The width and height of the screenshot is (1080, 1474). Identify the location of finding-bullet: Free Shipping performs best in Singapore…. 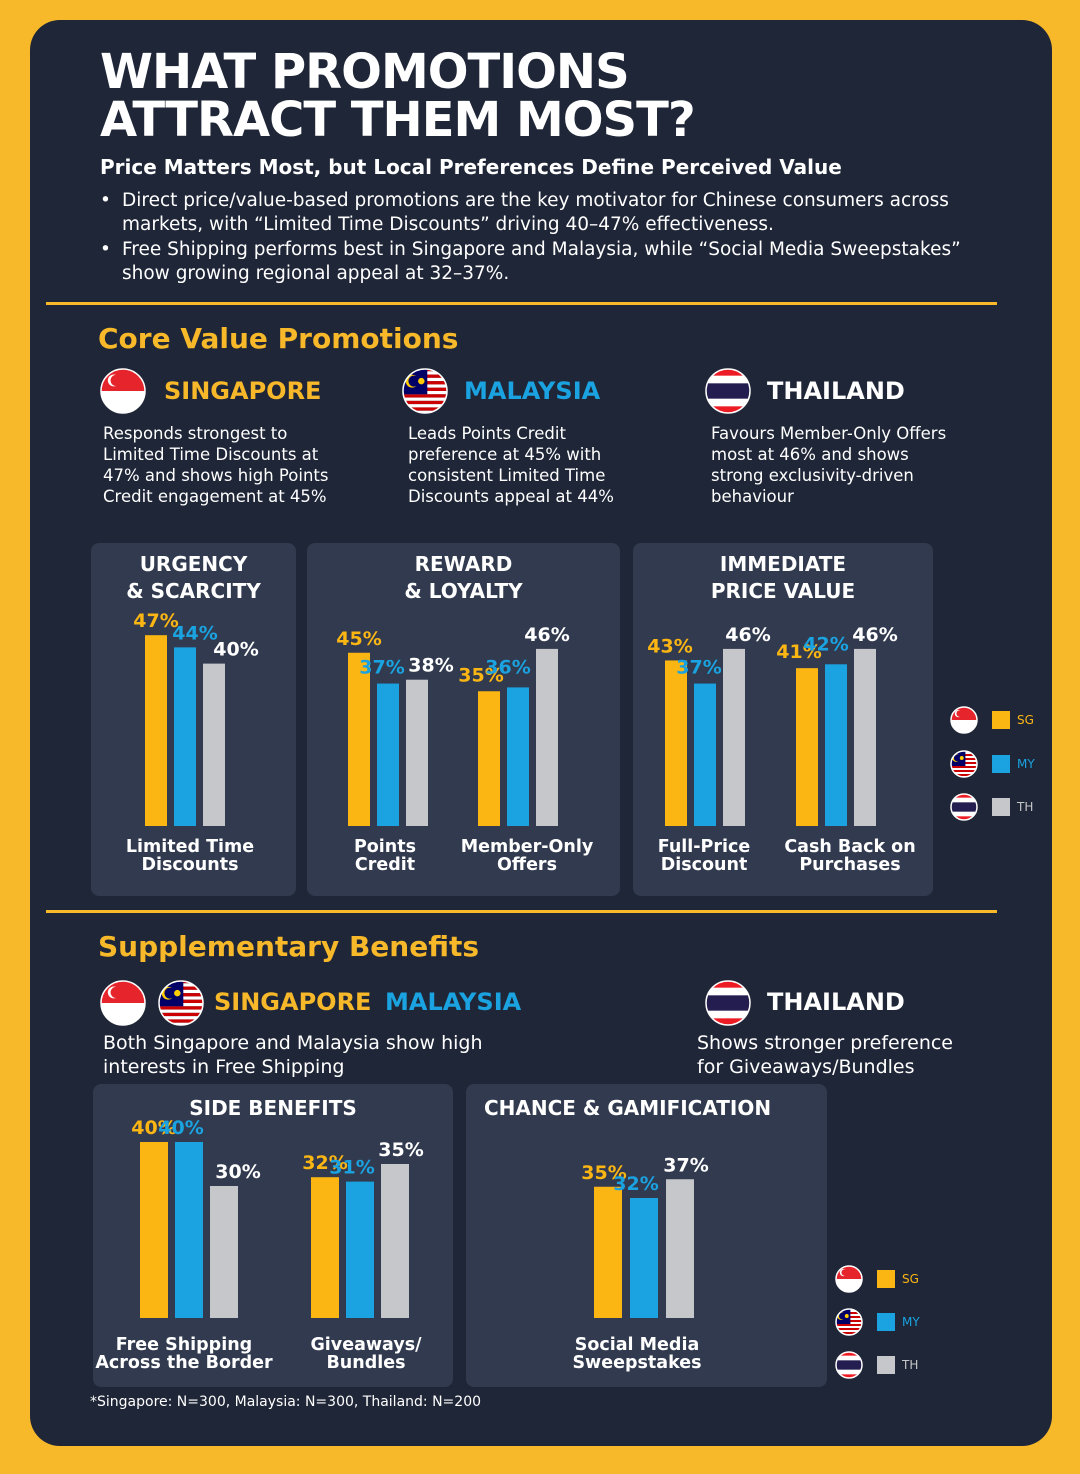
(540, 262).